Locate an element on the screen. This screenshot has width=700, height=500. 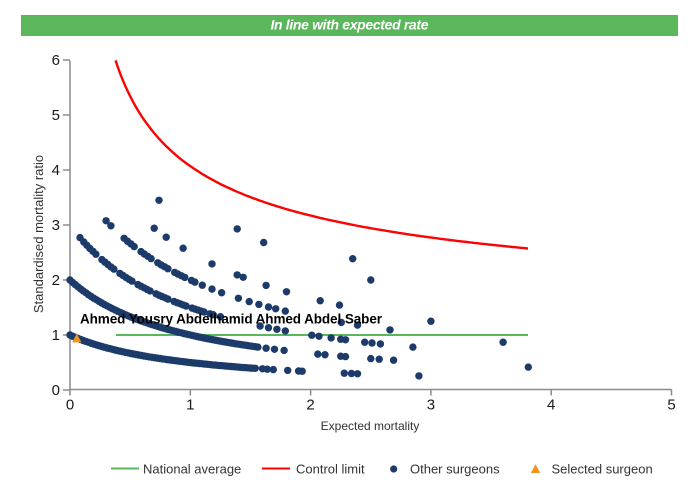
svg-text: Other surgeons is located at coordinates (455, 469).